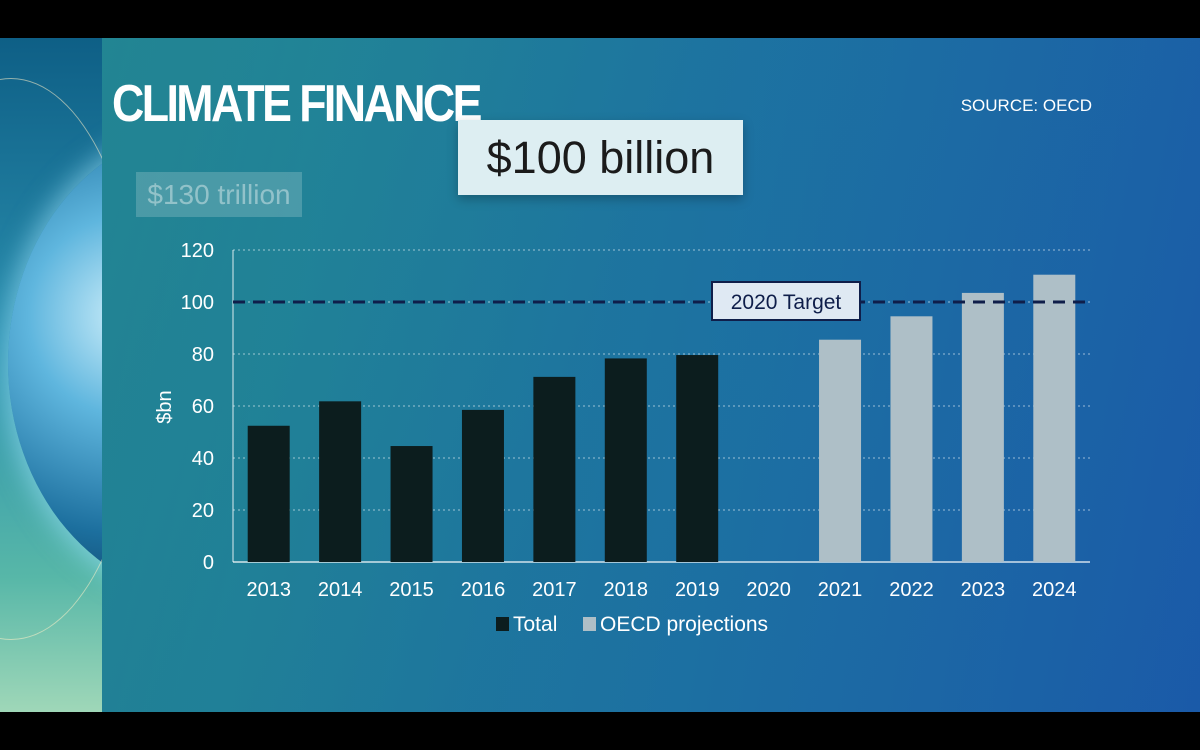 This screenshot has width=1200, height=750. Describe the element at coordinates (535, 624) in the screenshot. I see `legend-label: Total` at that location.